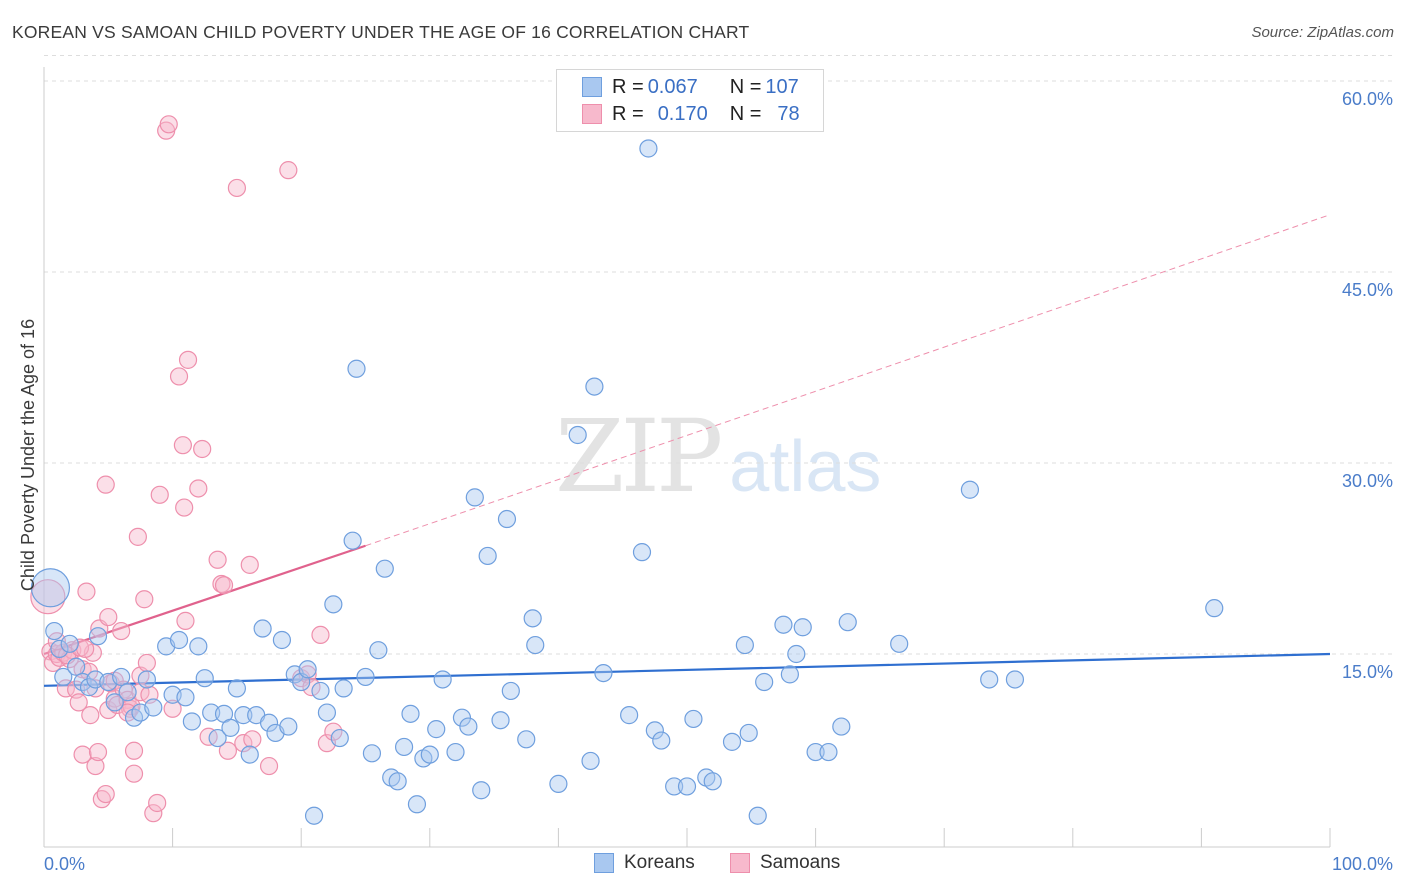 The image size is (1406, 892). I want to click on legend-r-value: 0.170, so click(682, 113).